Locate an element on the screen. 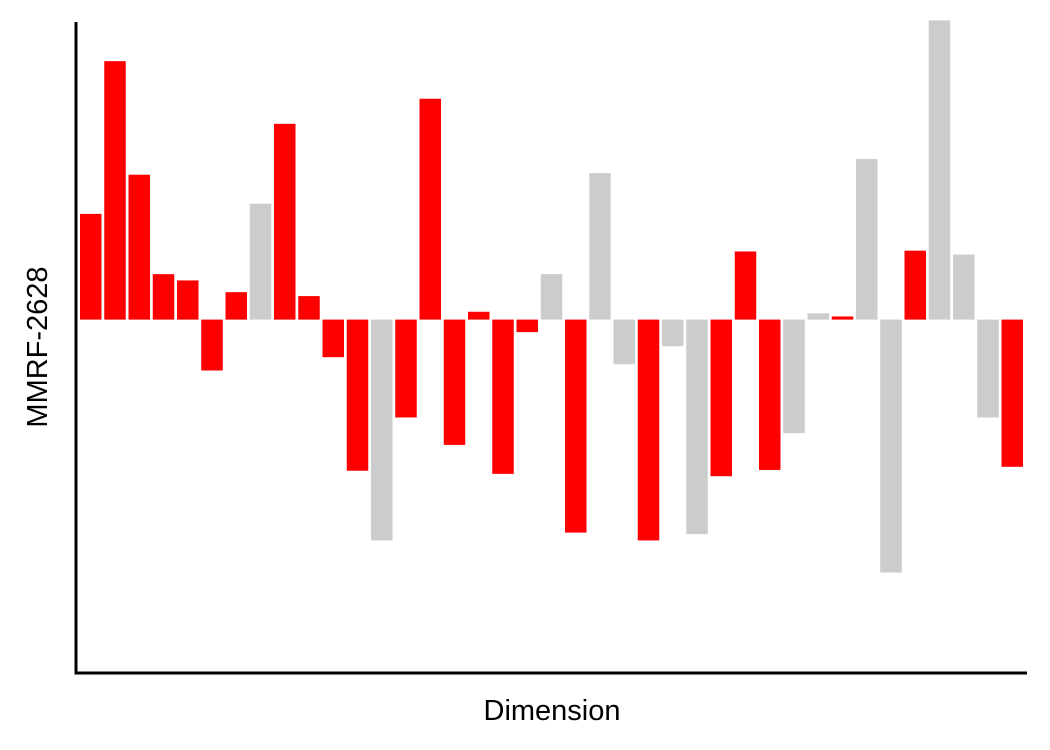 Image resolution: width=1050 pixels, height=750 pixels. x-axis-title: Dimension is located at coordinates (552, 711).